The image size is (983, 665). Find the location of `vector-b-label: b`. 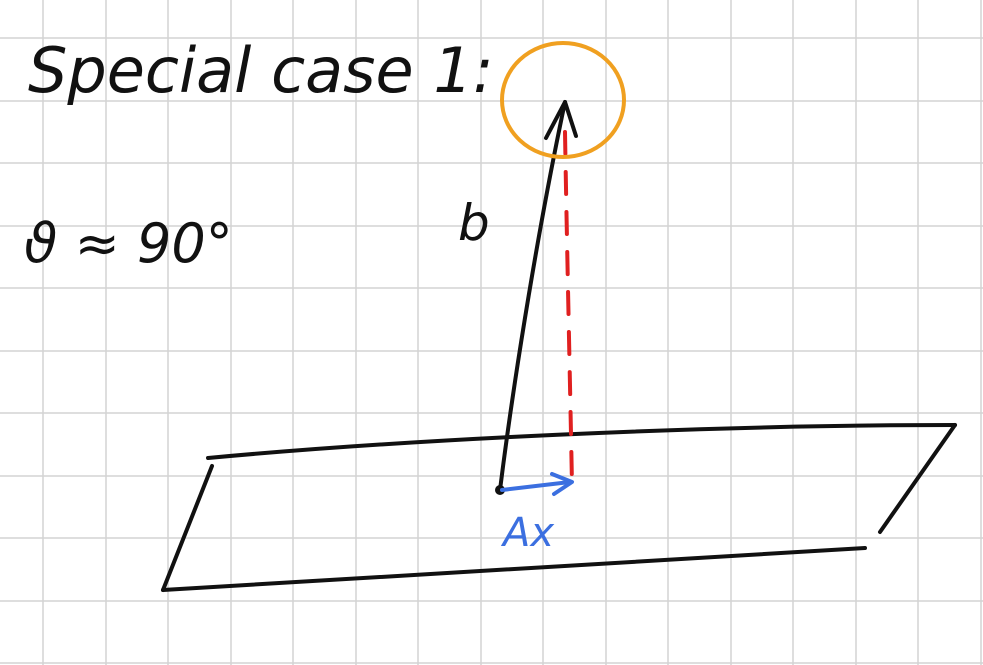

vector-b-label: b is located at coordinates (474, 223).